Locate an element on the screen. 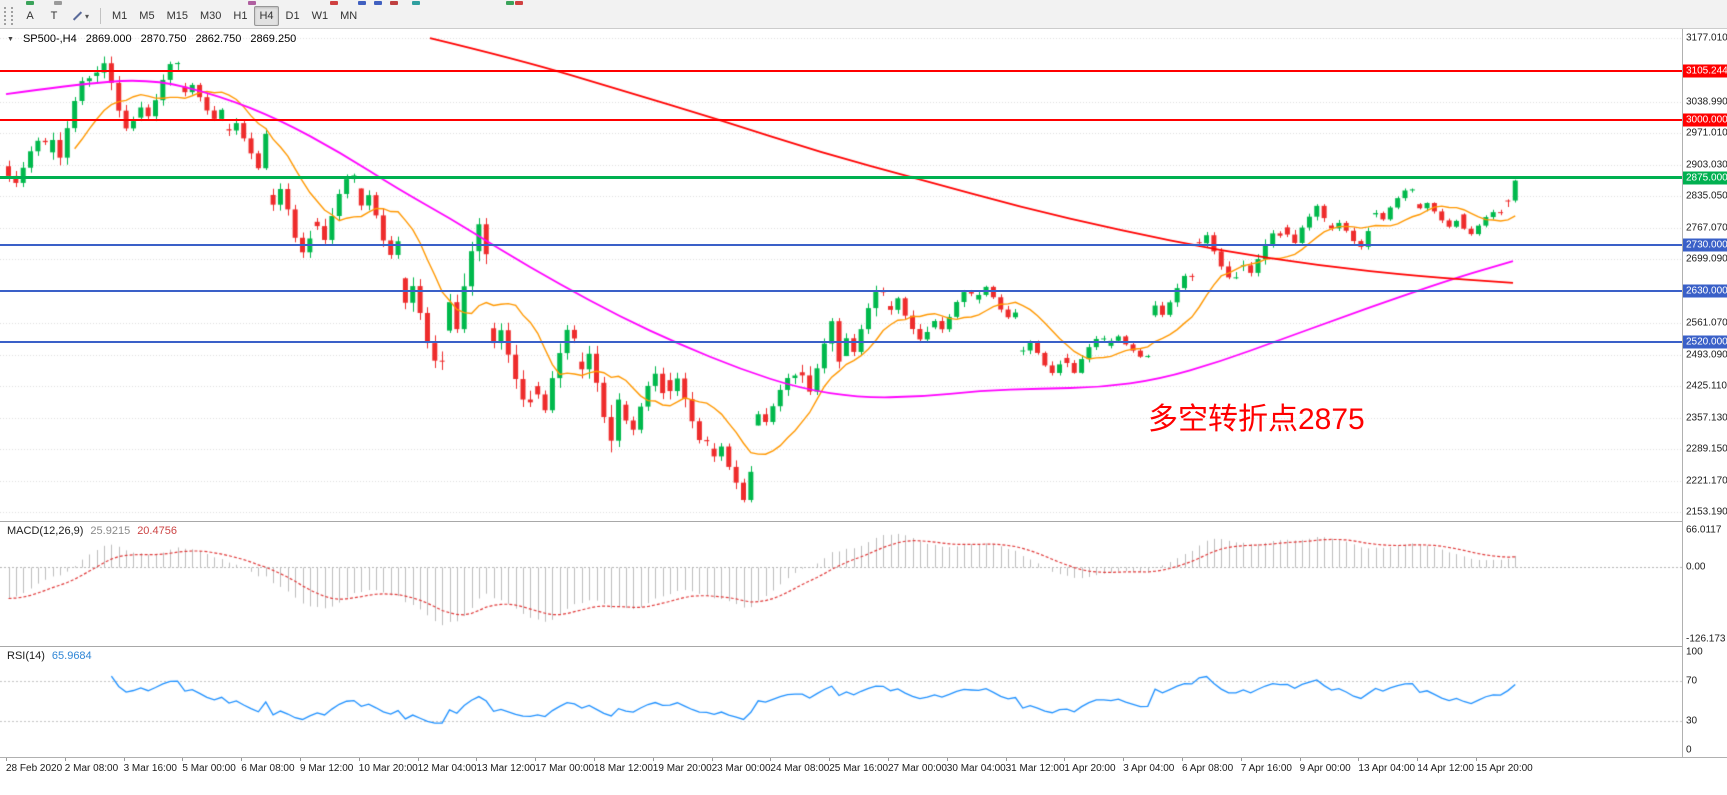 Image resolution: width=1727 pixels, height=795 pixels. horizontal-line-2520.000 is located at coordinates (841, 342).